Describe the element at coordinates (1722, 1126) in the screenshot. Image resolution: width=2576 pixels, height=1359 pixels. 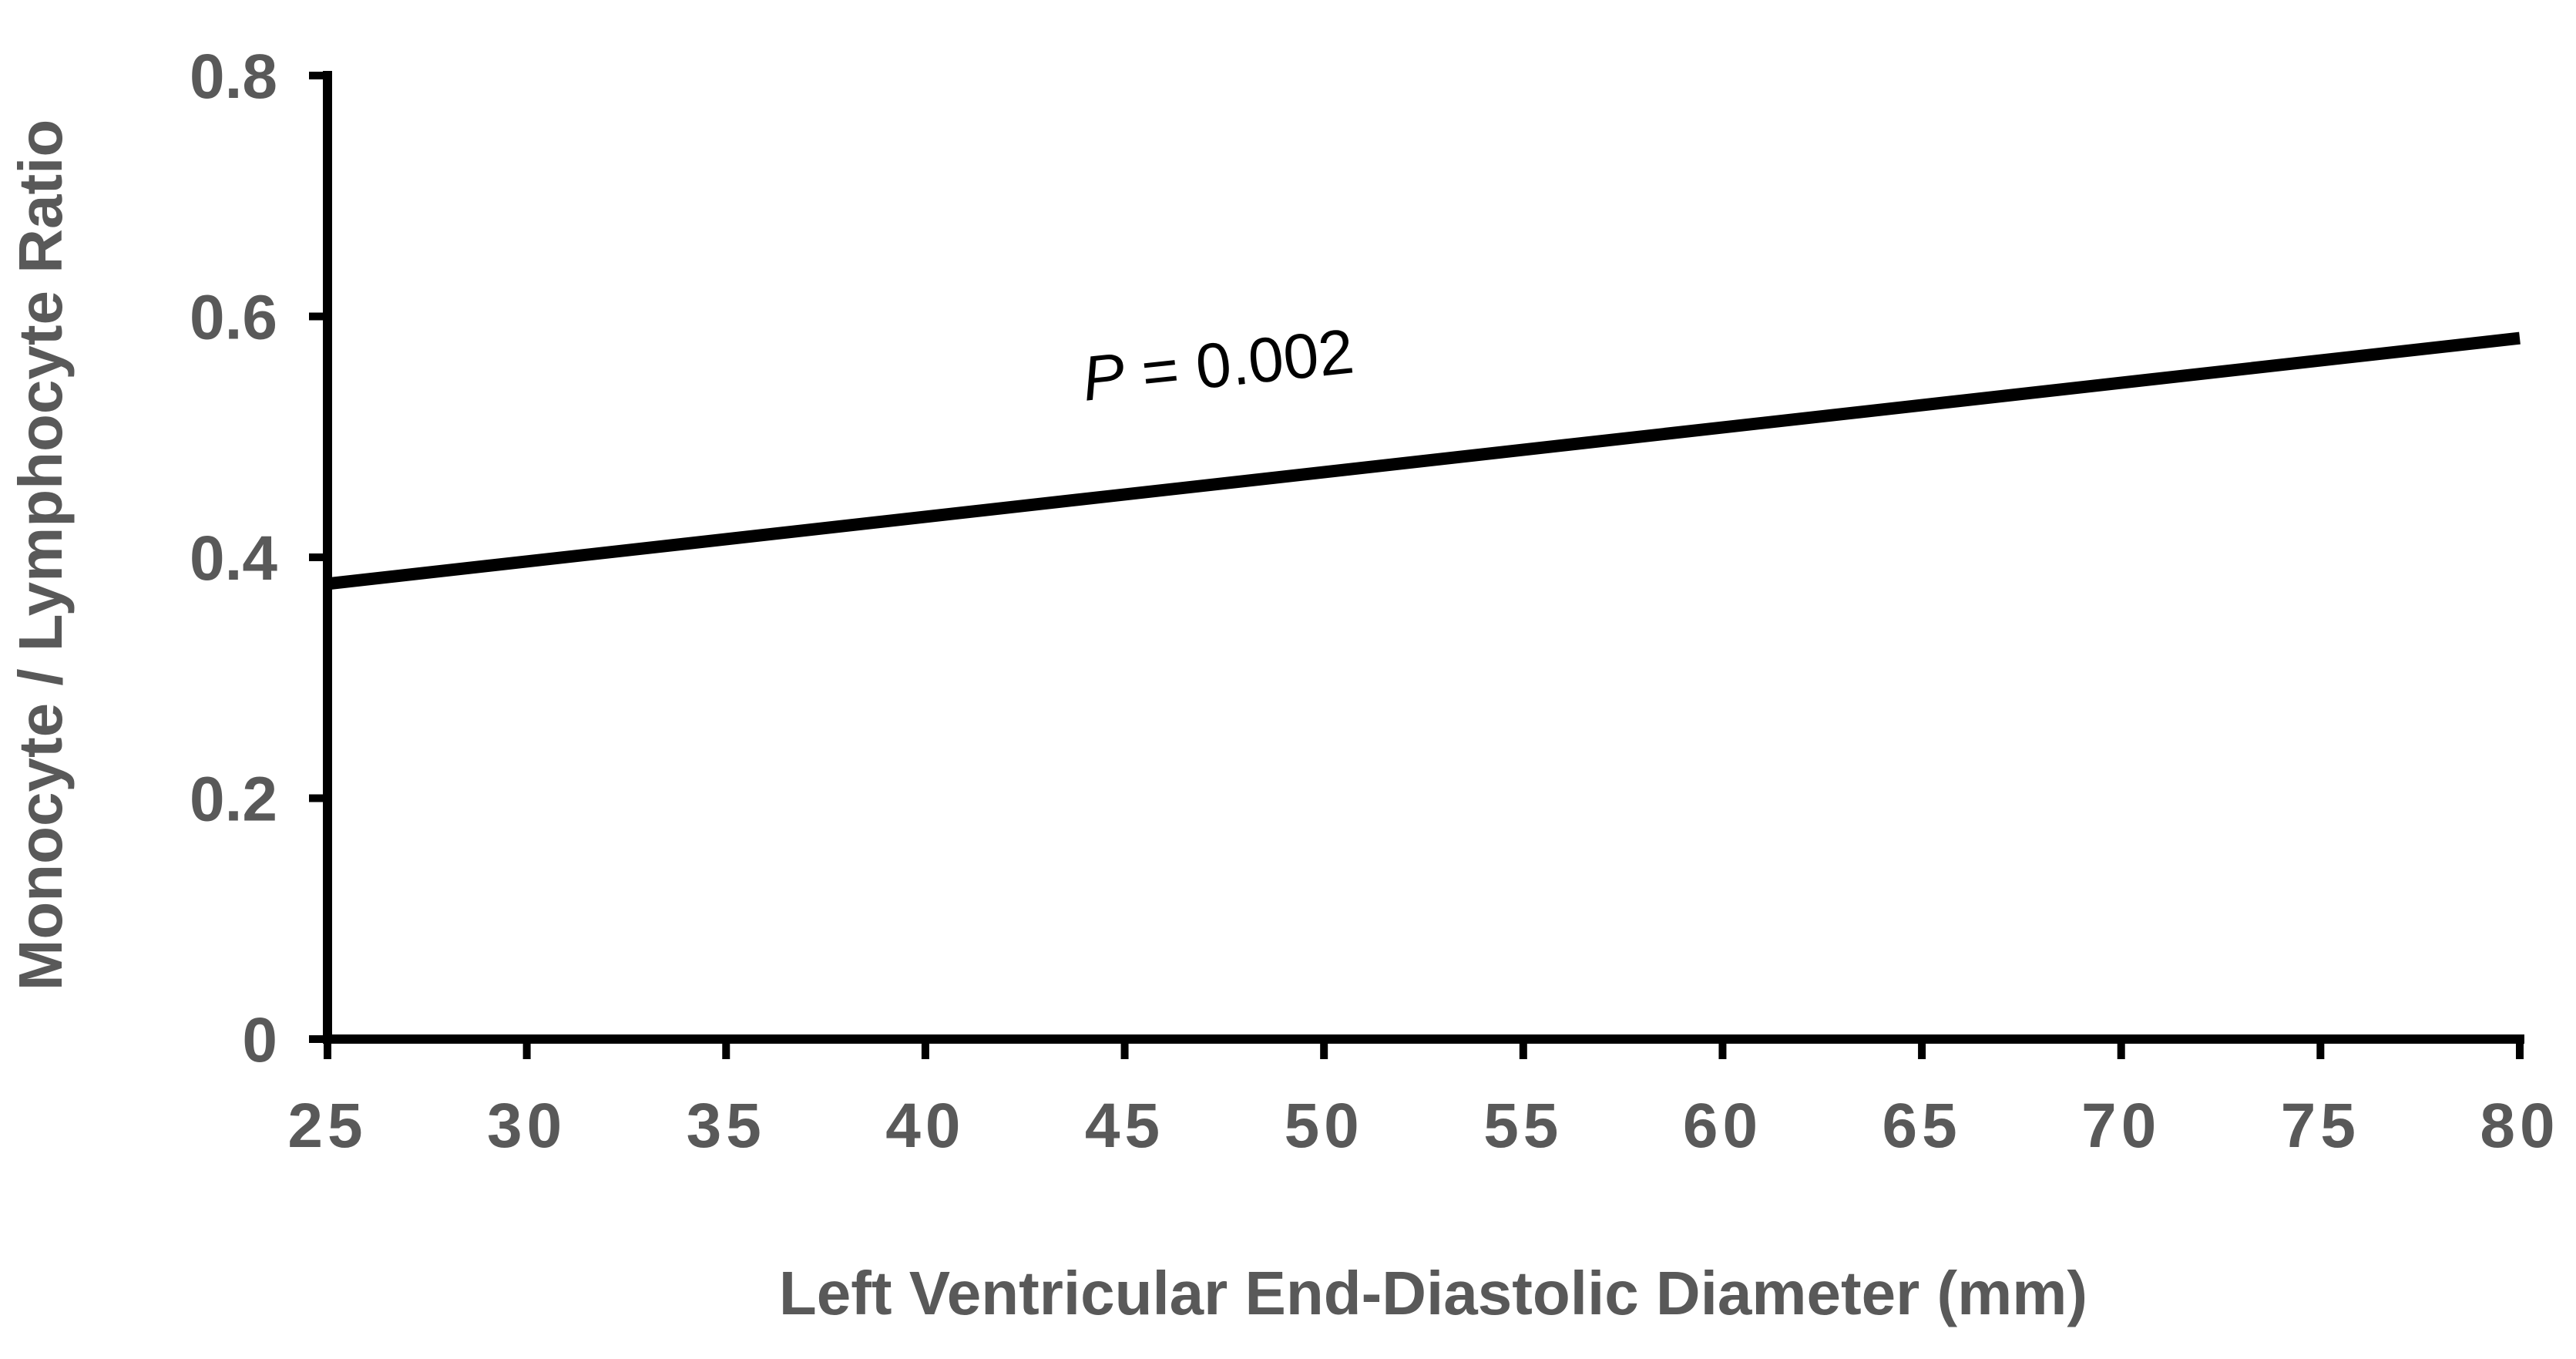
I see `x-tick-label: 60` at that location.